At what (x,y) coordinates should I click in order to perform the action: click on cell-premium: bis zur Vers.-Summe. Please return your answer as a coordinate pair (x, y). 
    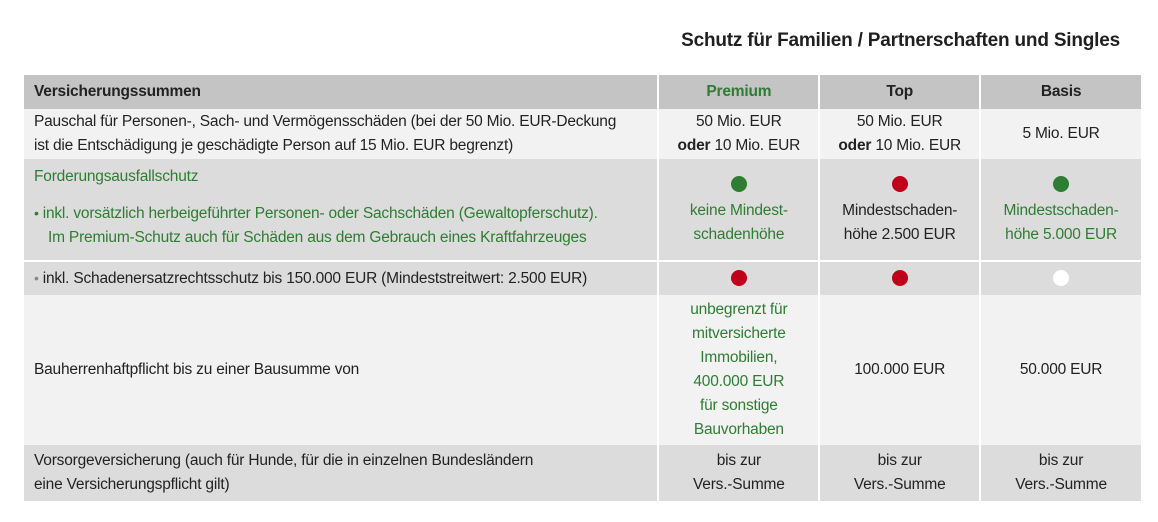
    Looking at the image, I should click on (738, 473).